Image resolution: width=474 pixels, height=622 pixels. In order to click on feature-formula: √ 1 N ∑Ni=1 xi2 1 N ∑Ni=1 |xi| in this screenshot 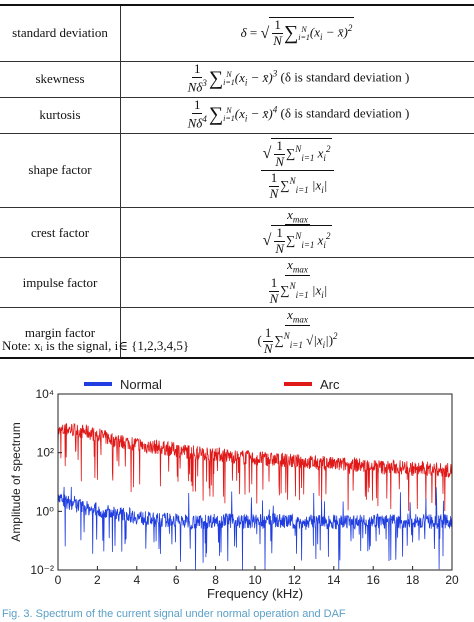, I will do `click(297, 170)`.